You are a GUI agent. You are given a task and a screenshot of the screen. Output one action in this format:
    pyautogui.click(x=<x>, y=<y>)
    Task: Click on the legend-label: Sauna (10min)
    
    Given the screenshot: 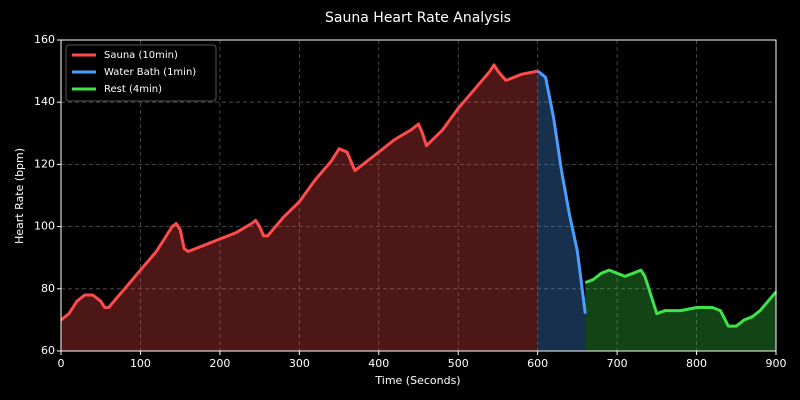 What is the action you would take?
    pyautogui.click(x=141, y=55)
    